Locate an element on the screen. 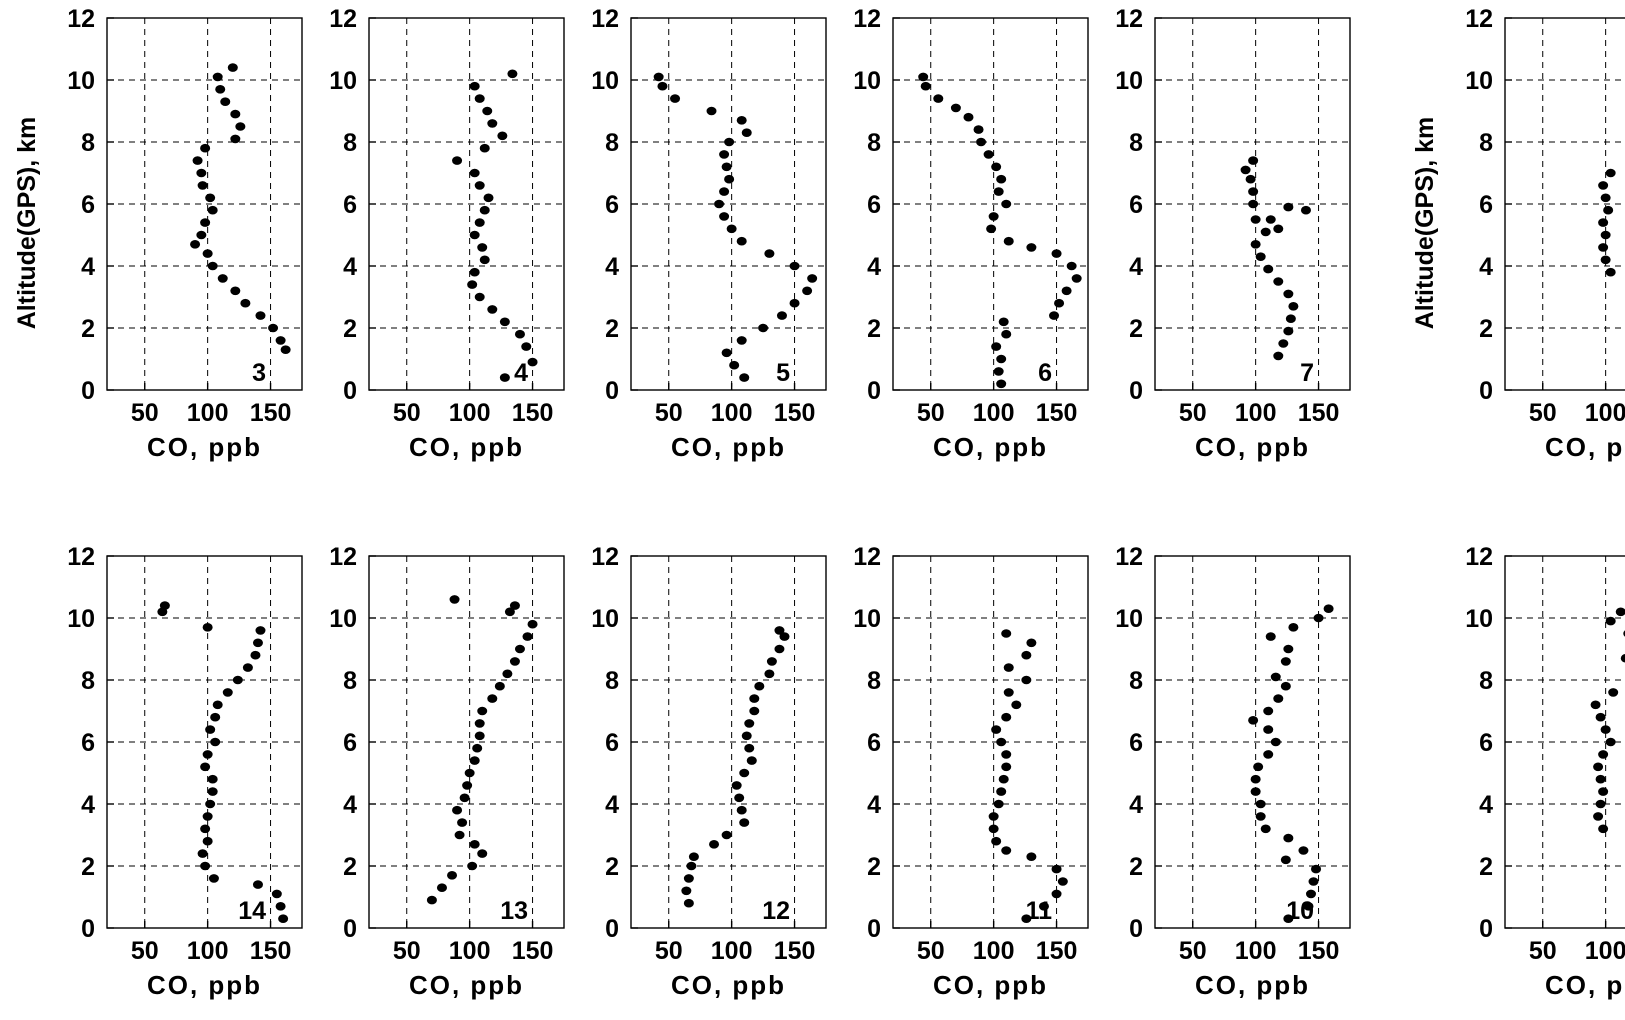  y-axis-label: Altitude(GPS), km is located at coordinates (1425, 223).